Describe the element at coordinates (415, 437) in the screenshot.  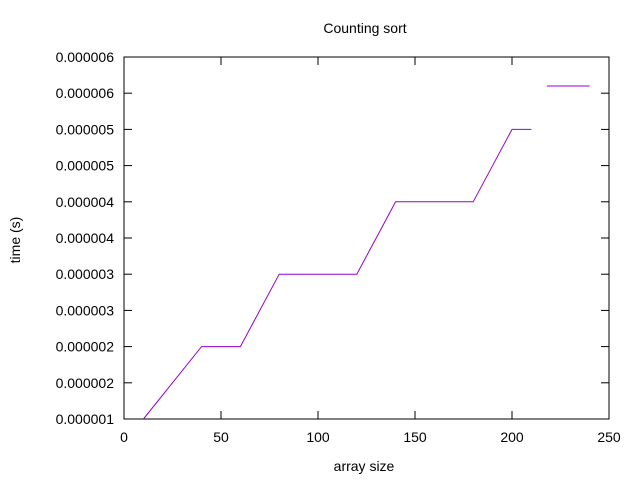
I see `x-tick-label: 150` at that location.